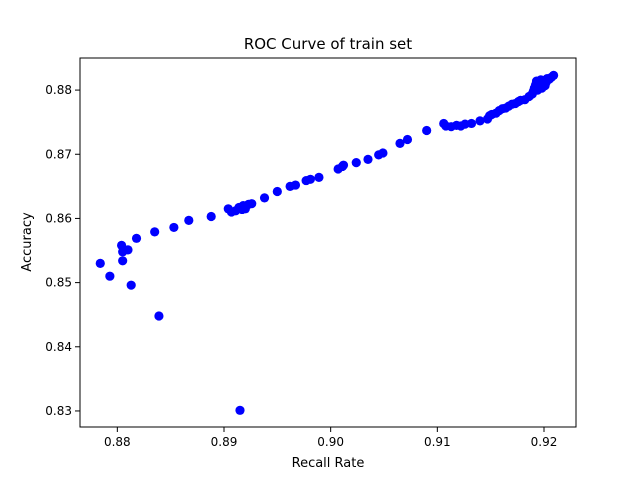  What do you see at coordinates (328, 44) in the screenshot?
I see `chart-title: ROC Curve of train set` at bounding box center [328, 44].